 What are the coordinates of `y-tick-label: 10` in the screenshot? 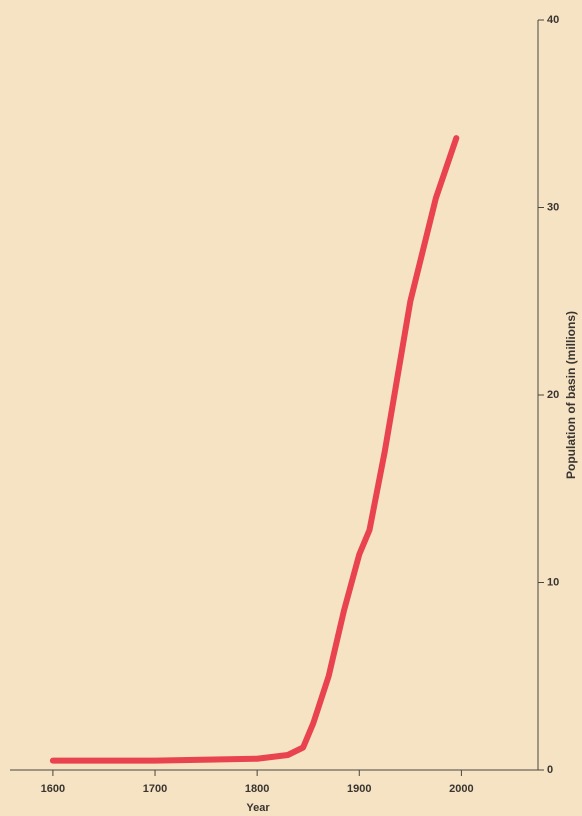 It's located at (553, 582).